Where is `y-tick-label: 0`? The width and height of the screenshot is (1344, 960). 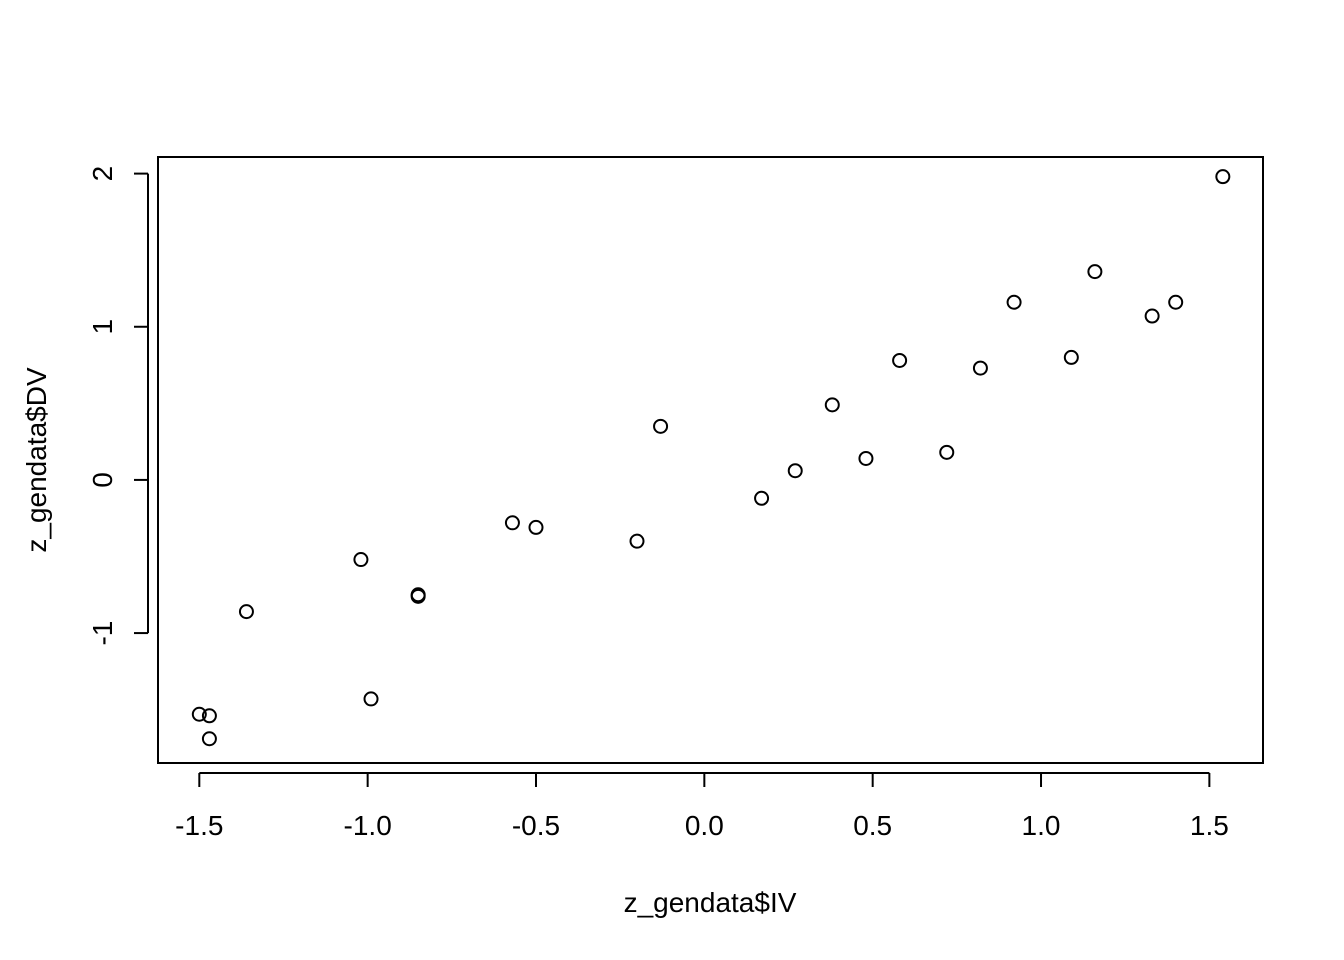
y-tick-label: 0 is located at coordinates (102, 480).